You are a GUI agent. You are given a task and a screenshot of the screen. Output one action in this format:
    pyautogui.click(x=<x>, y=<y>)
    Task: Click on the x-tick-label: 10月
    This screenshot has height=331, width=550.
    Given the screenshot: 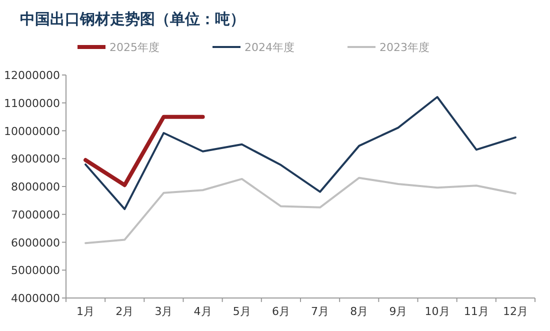 What is the action you would take?
    pyautogui.click(x=437, y=311)
    